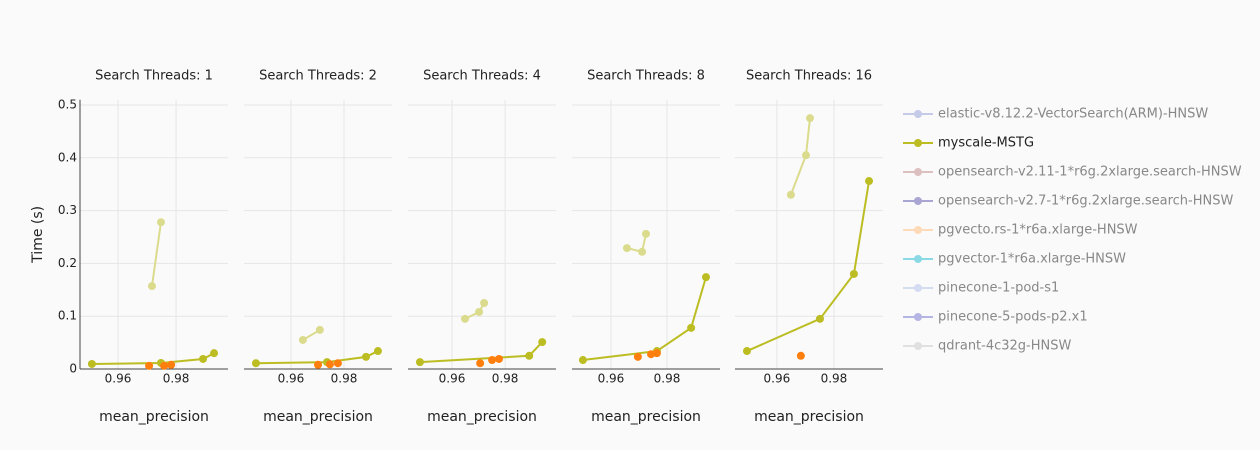  I want to click on legend-label: pgvecto.rs-1*r6a.xlarge-HNSW, so click(1038, 230).